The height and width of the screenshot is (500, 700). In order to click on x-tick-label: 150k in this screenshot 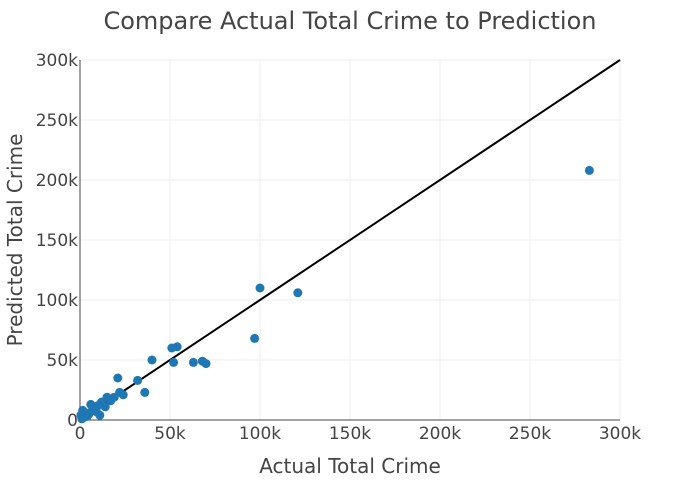, I will do `click(350, 434)`.